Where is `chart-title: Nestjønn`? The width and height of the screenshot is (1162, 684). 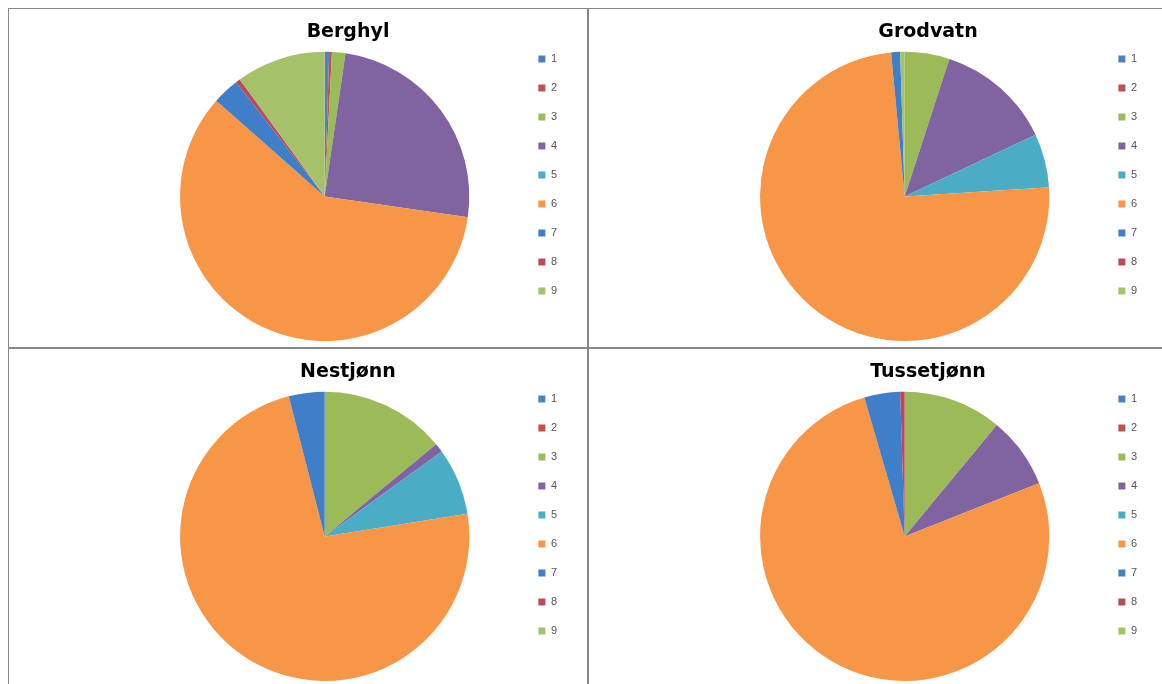
chart-title: Nestjønn is located at coordinates (348, 370).